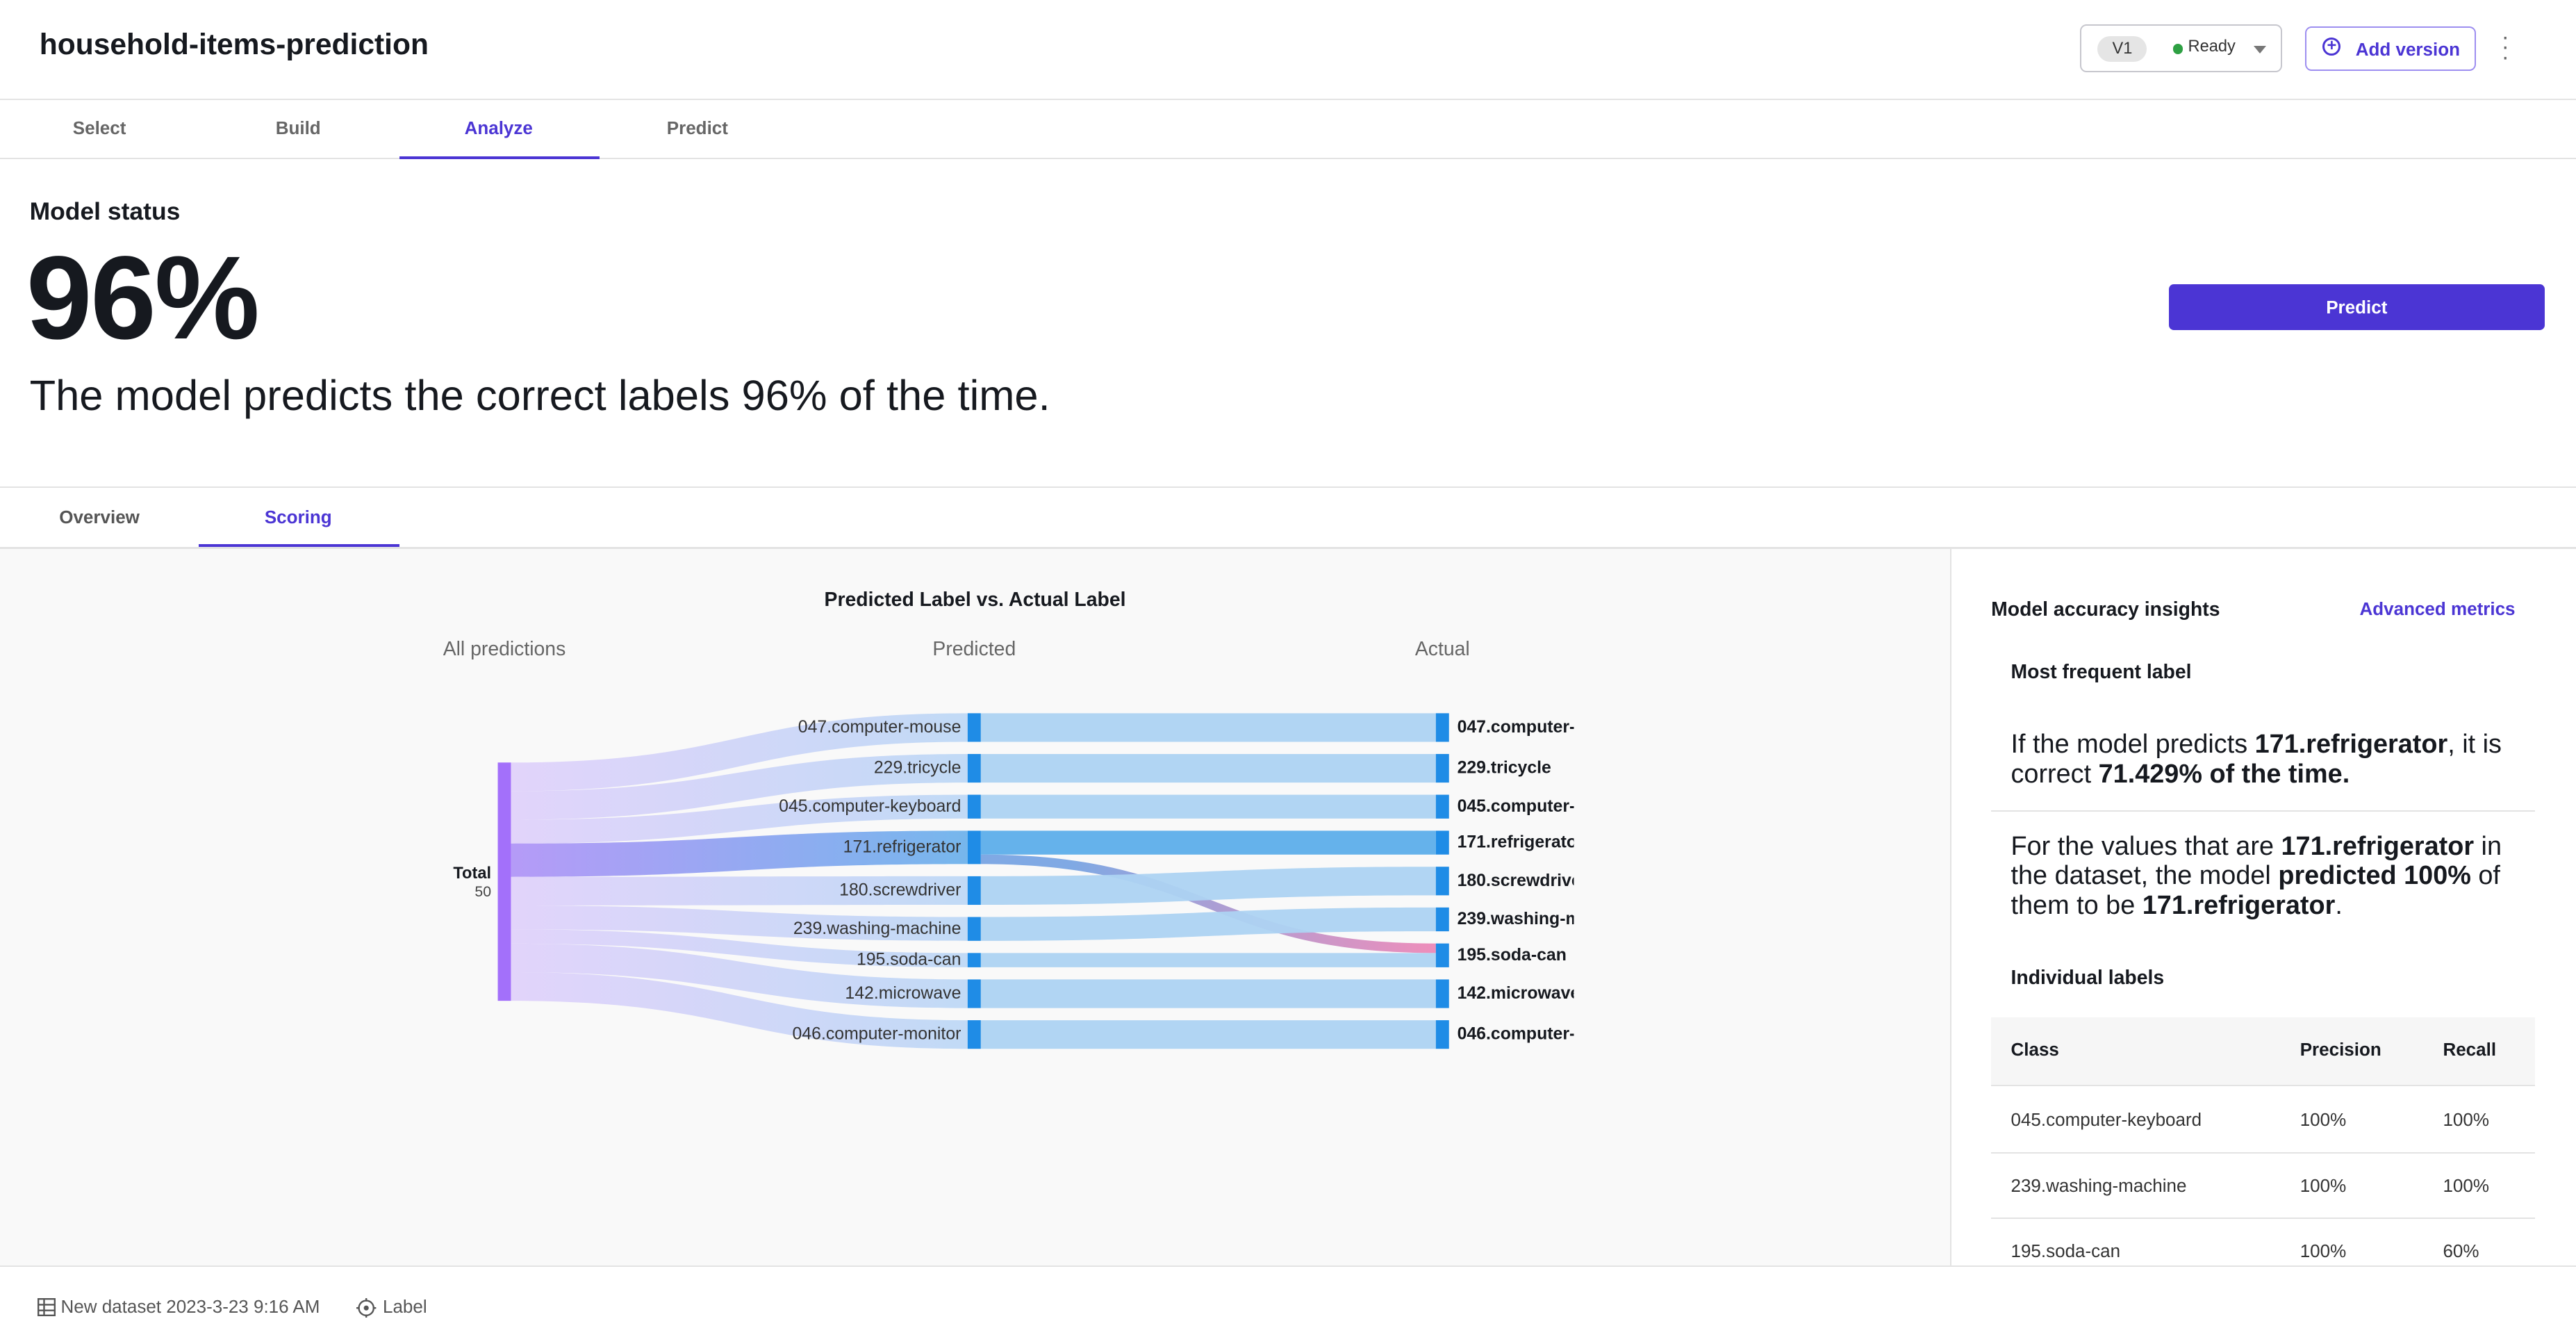  Describe the element at coordinates (974, 649) in the screenshot. I see `column-heading-predicted: Predicted` at that location.